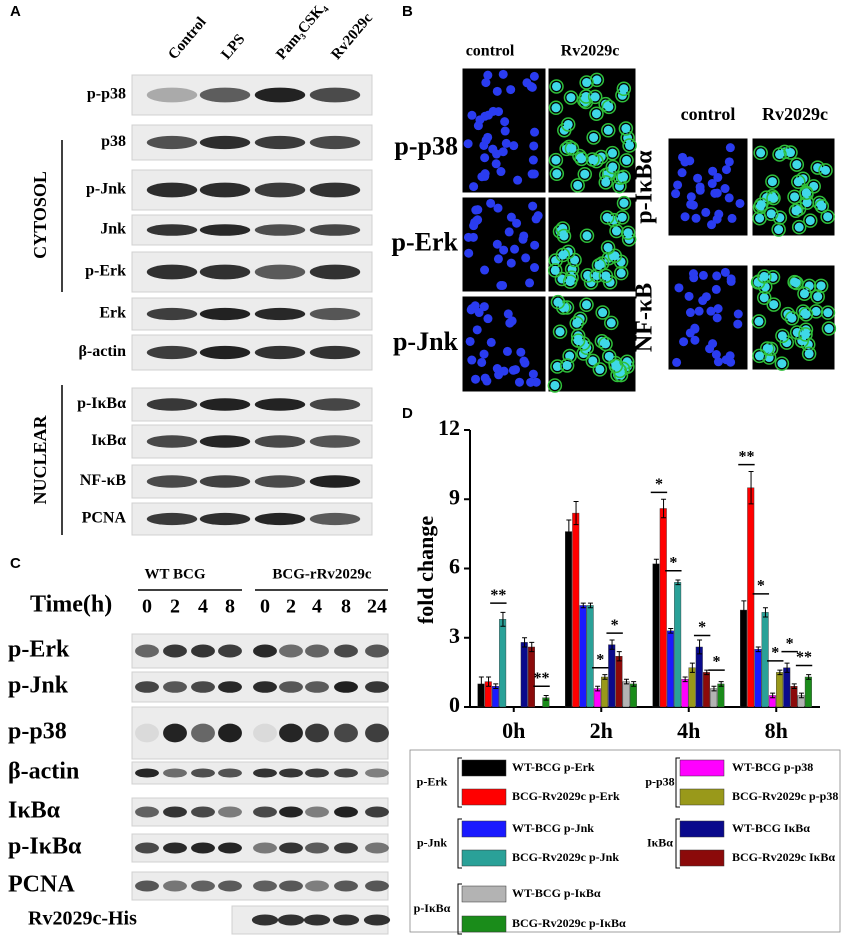  Describe the element at coordinates (790, 643) in the screenshot. I see `significance-label: *` at that location.